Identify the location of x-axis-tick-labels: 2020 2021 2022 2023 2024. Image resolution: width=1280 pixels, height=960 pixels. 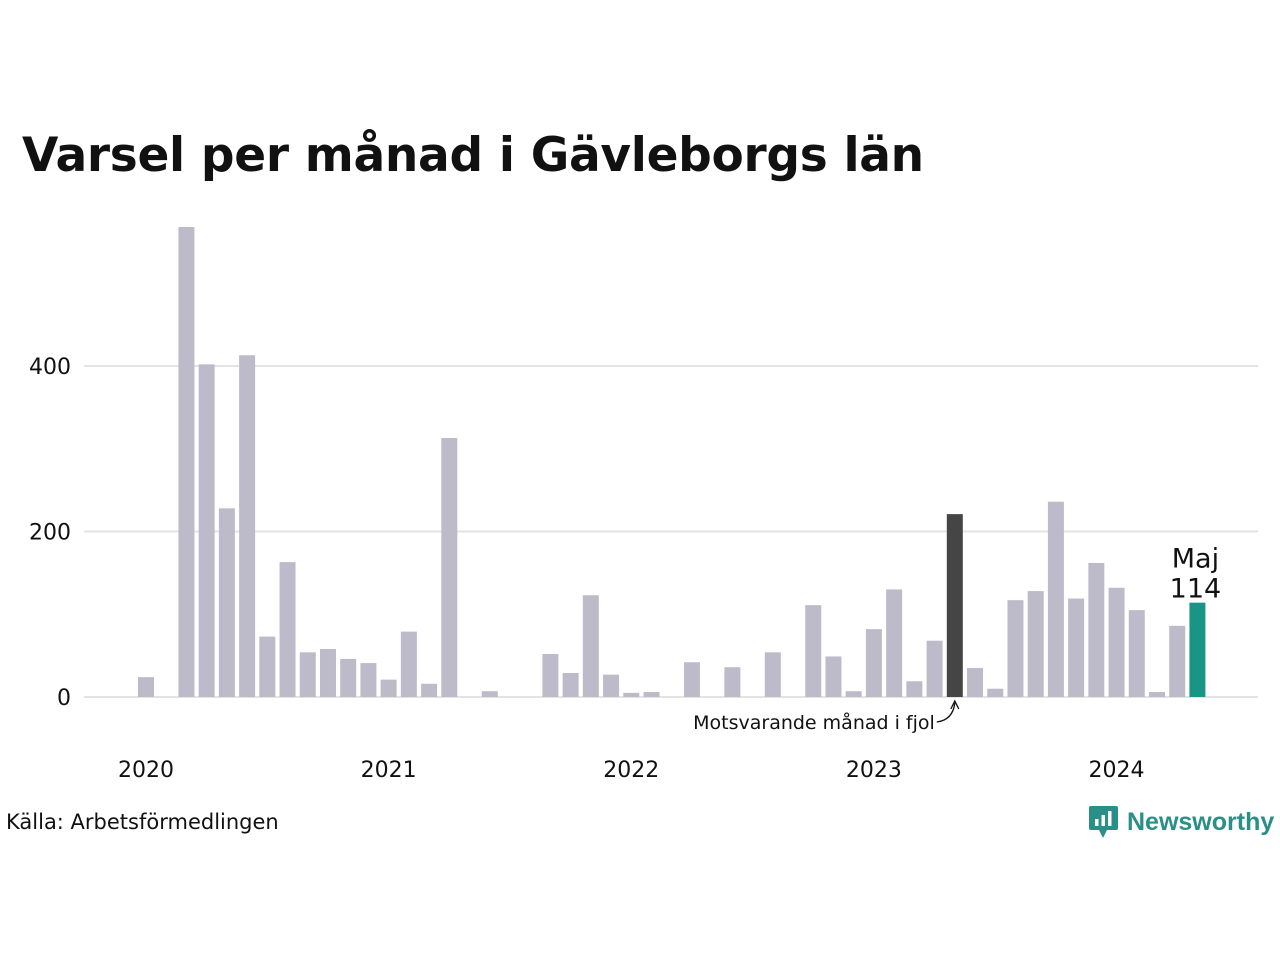
(631, 770).